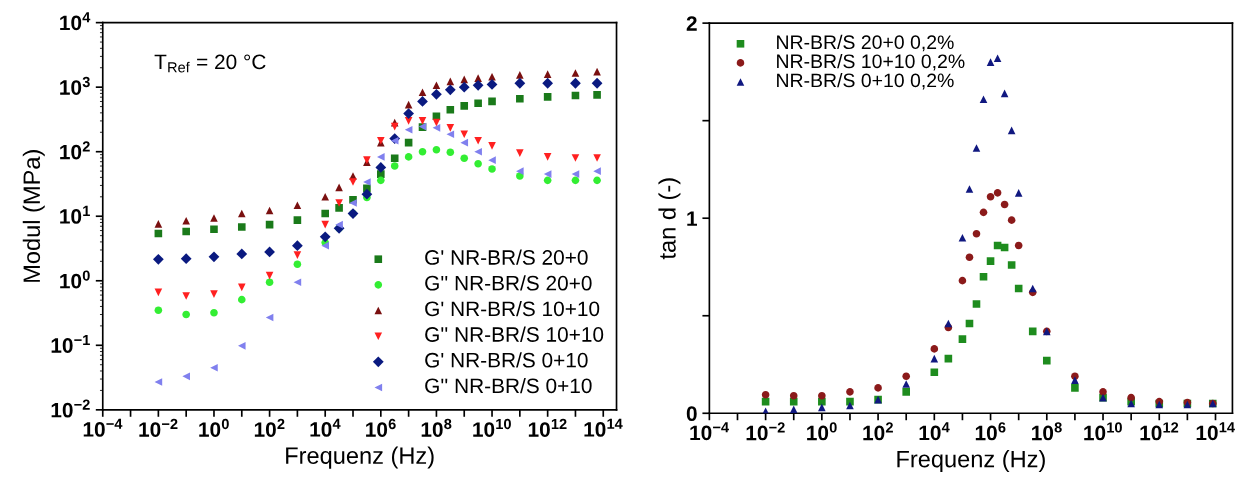  Describe the element at coordinates (512, 308) in the screenshot. I see `legend-label: G' NR-BR/S 10+10` at that location.